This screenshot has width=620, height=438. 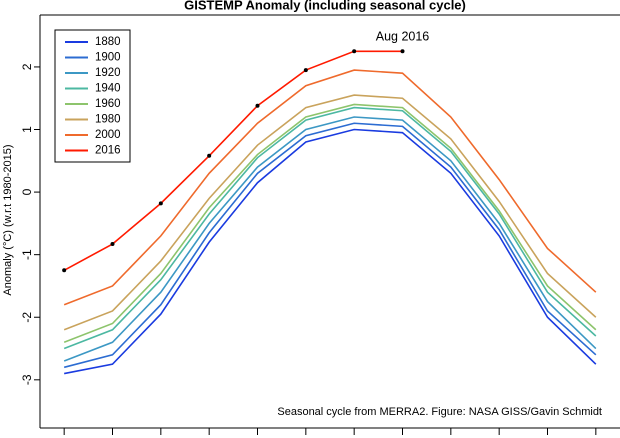 What do you see at coordinates (8, 219) in the screenshot?
I see `y-axis-label: Anomaly (°C) (w.r.t 1980-2015)` at bounding box center [8, 219].